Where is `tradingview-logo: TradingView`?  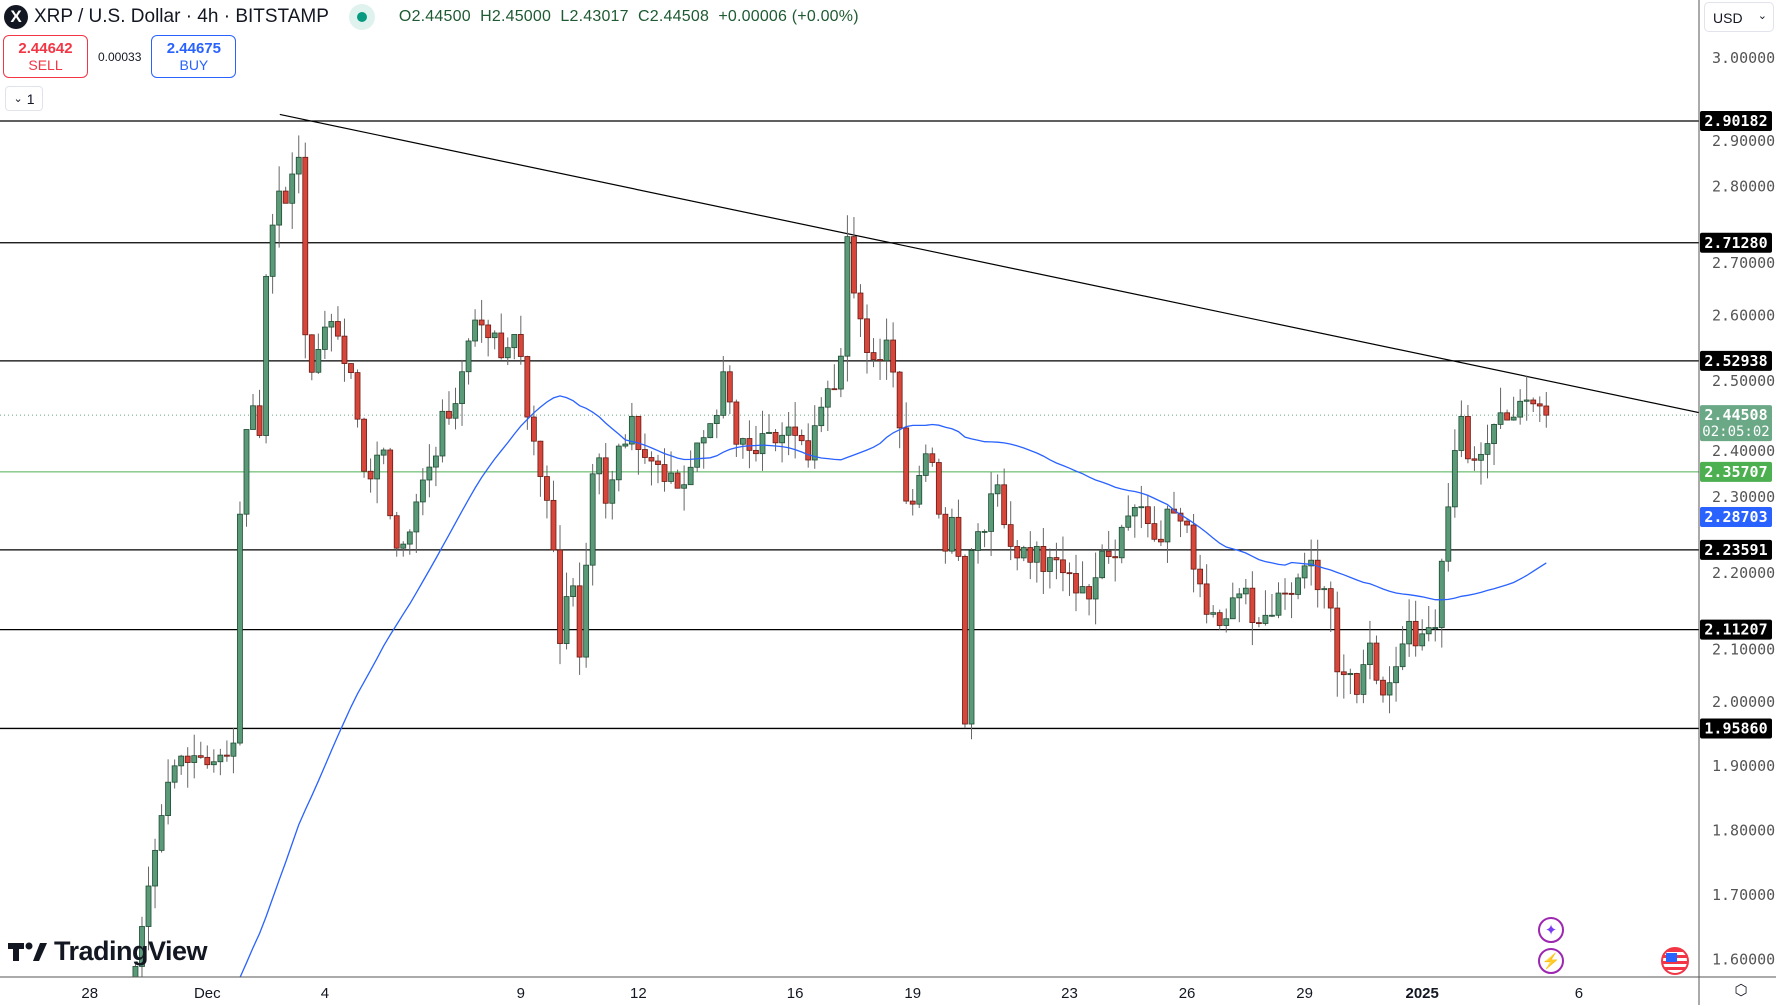 tradingview-logo: TradingView is located at coordinates (108, 951).